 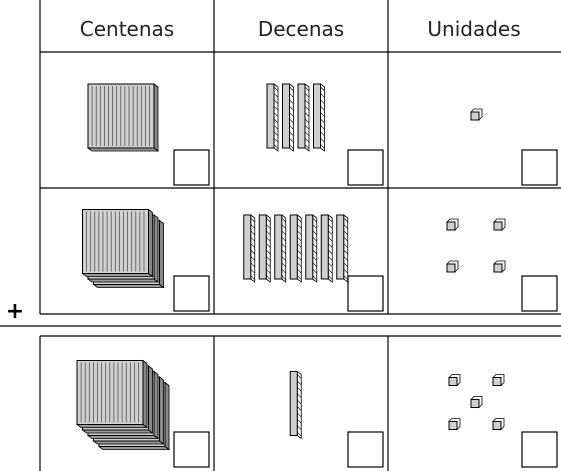 I want to click on column-header: Centenas, so click(x=127, y=29).